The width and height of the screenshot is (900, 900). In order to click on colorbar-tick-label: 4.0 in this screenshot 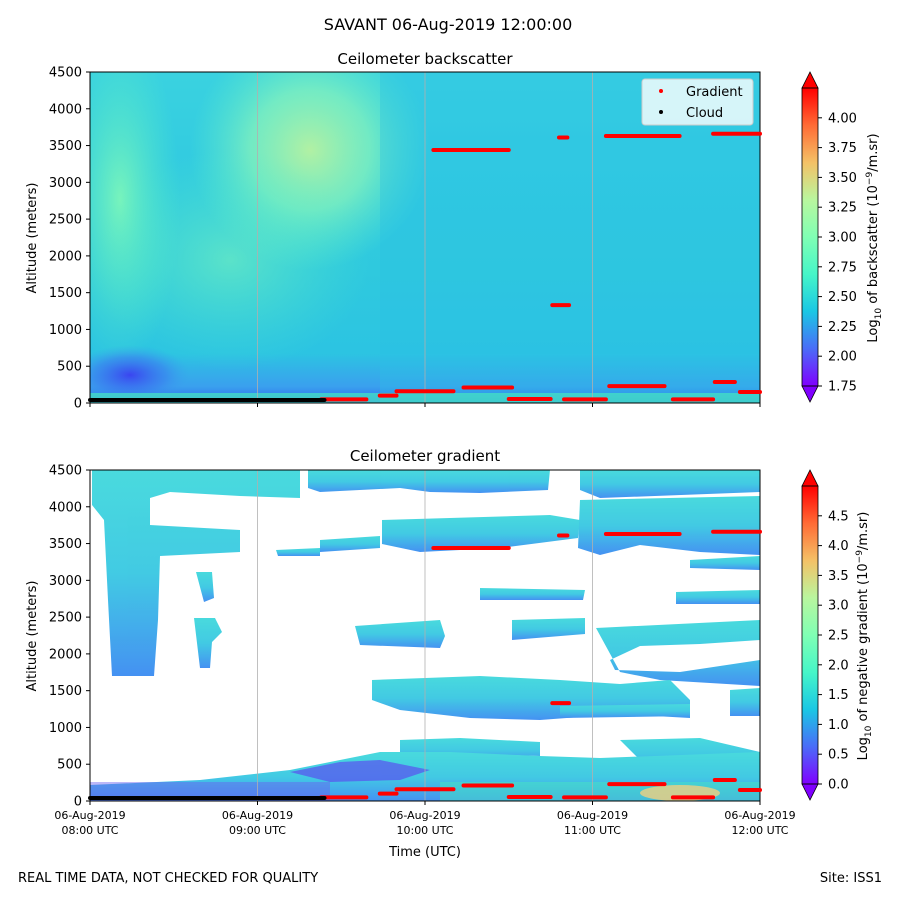, I will do `click(838, 546)`.